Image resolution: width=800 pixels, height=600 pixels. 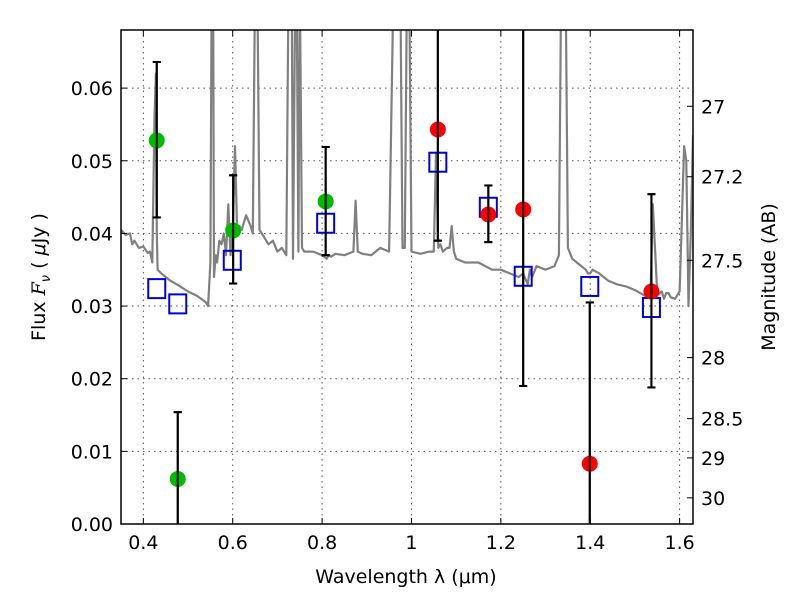 What do you see at coordinates (713, 459) in the screenshot?
I see `right-tick-label: 29` at bounding box center [713, 459].